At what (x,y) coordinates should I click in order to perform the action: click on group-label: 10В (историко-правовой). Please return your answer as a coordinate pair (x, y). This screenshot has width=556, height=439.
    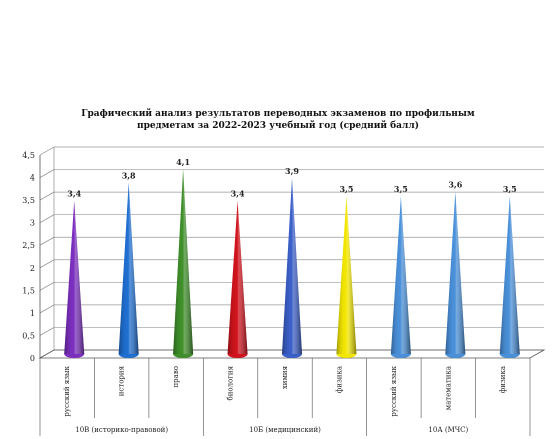
    Looking at the image, I should click on (121, 430).